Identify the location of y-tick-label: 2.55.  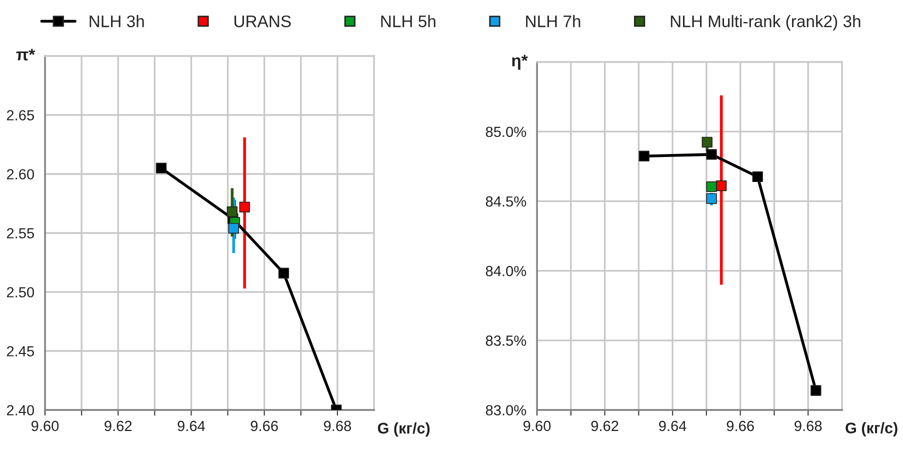
(20, 233).